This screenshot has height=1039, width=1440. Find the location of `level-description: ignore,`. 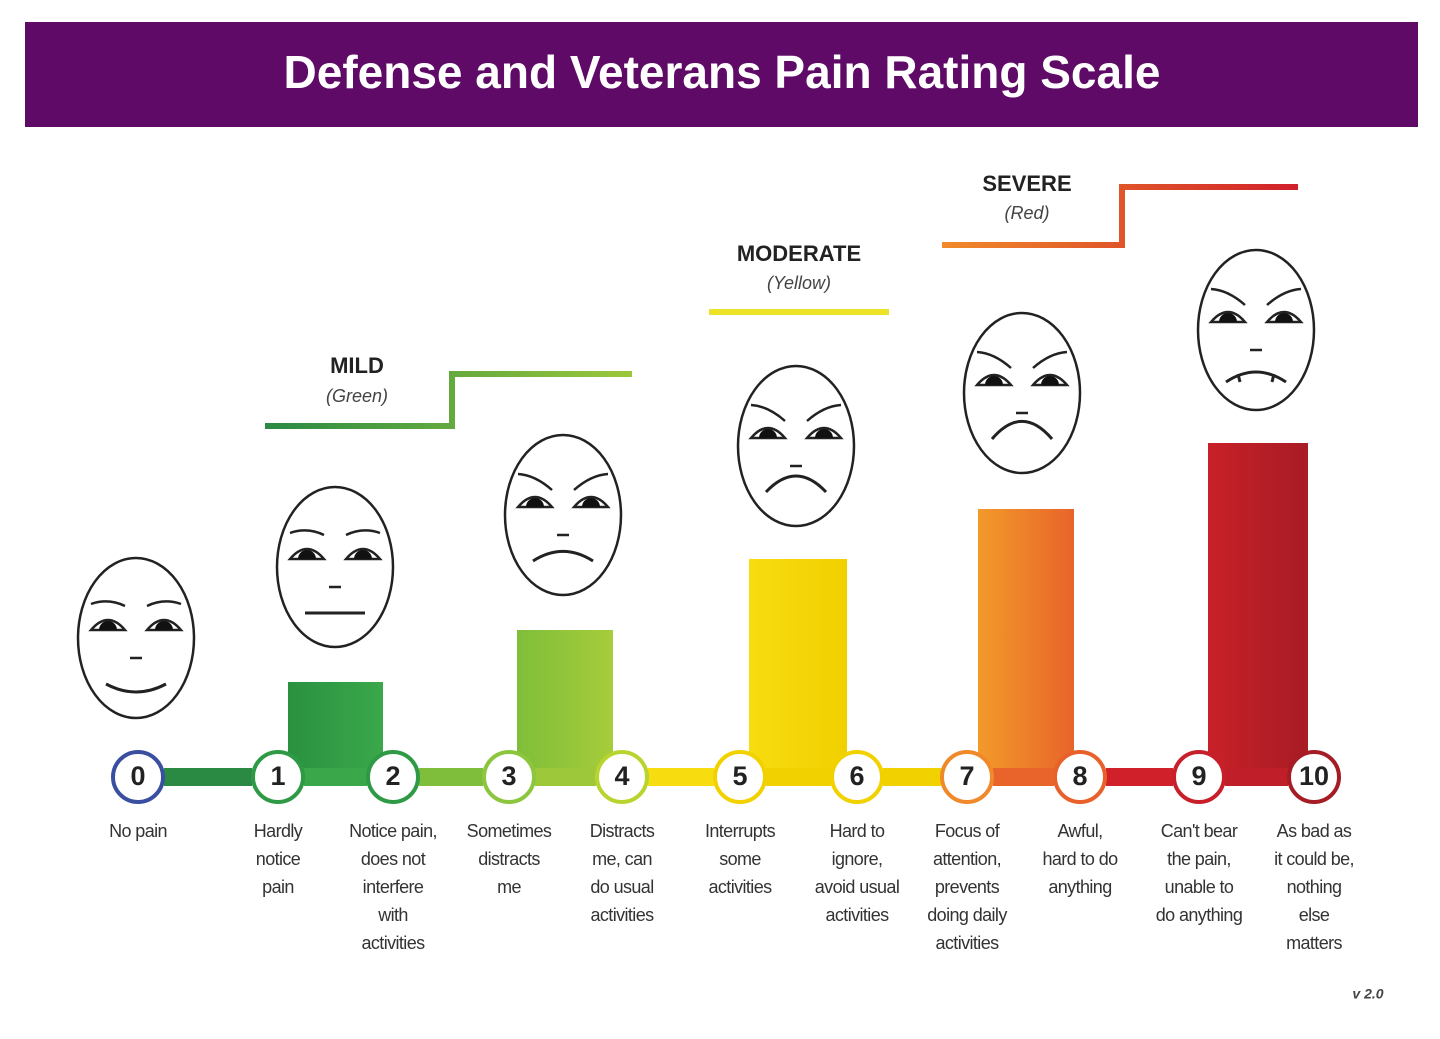

level-description: ignore, is located at coordinates (857, 859).